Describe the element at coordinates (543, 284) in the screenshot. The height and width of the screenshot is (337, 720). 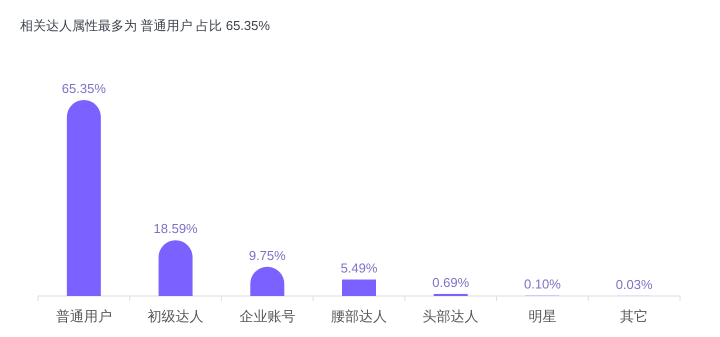
I see `data-label: 0.10%` at that location.